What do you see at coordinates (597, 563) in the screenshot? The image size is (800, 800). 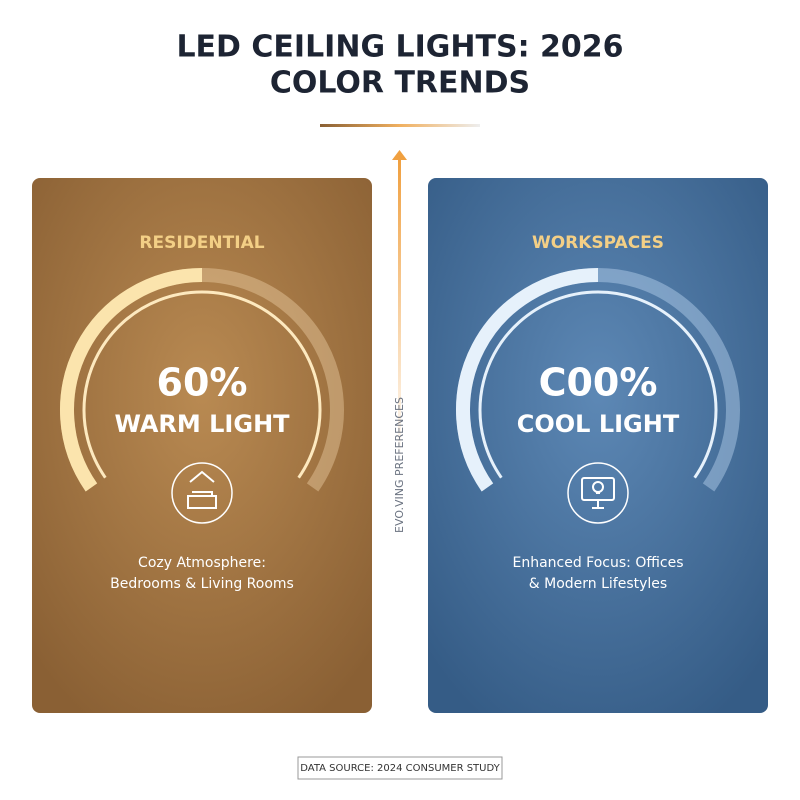 I see `card-description: Enhanced Focus: Offices` at bounding box center [597, 563].